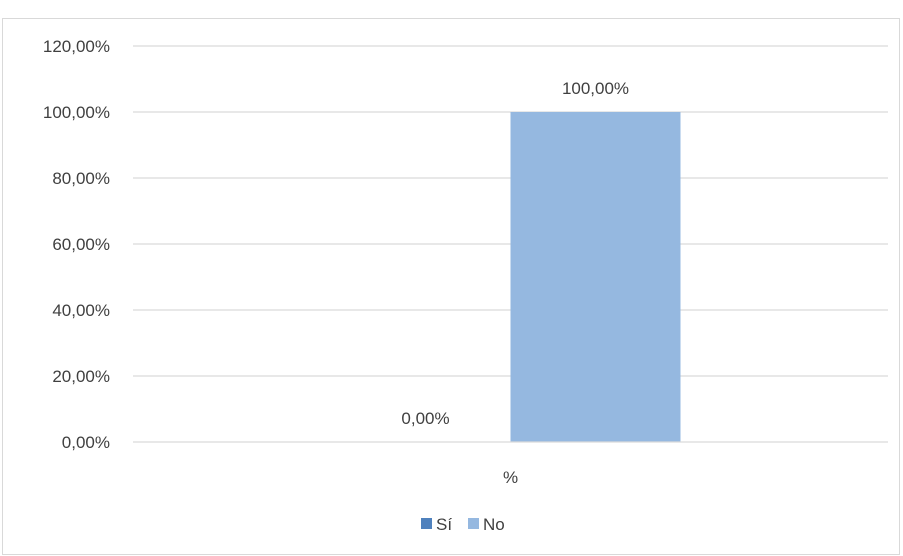  I want to click on y-tick-label: 80,00%, so click(81, 178).